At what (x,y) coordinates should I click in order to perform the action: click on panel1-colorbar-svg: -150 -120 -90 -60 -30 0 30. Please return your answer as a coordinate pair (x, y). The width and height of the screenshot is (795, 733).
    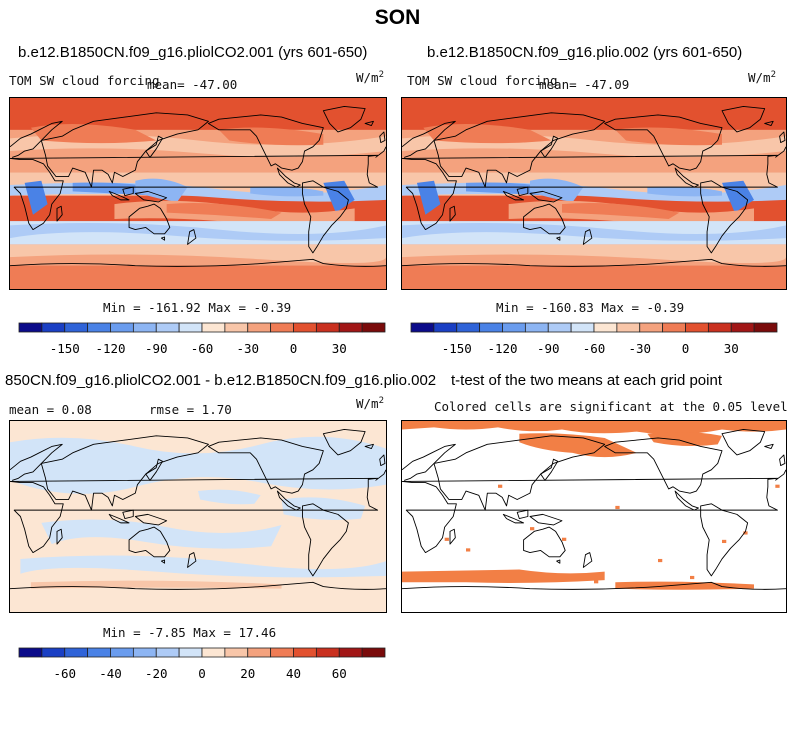
    Looking at the image, I should click on (202, 339).